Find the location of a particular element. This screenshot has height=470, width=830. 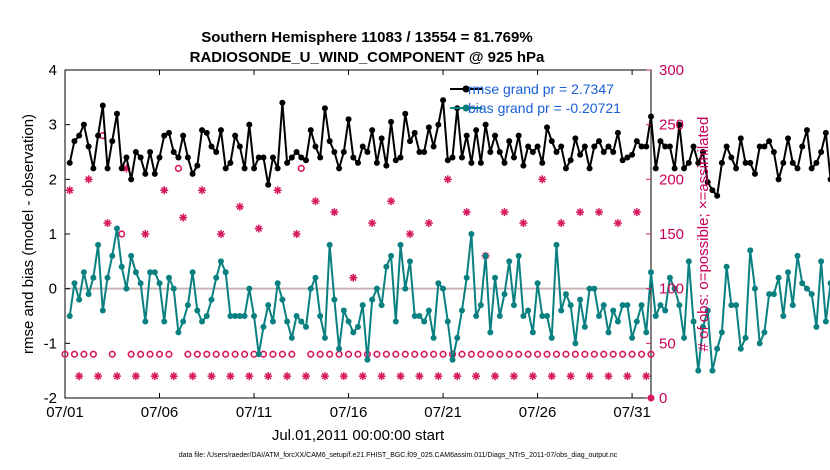

x-tick-label: 07/06 is located at coordinates (160, 412).